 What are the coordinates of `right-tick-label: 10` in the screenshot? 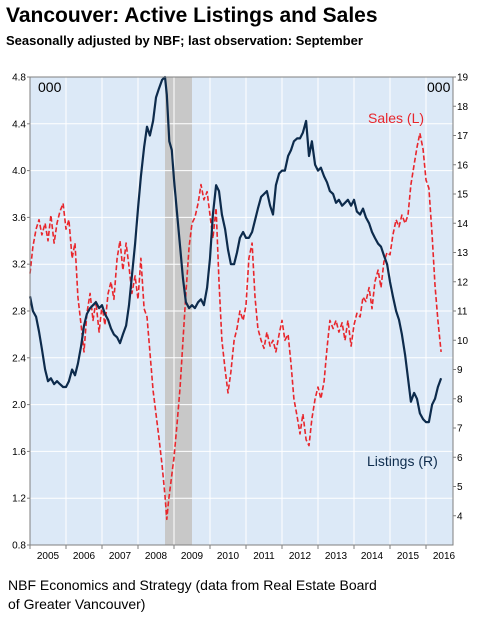 It's located at (463, 341).